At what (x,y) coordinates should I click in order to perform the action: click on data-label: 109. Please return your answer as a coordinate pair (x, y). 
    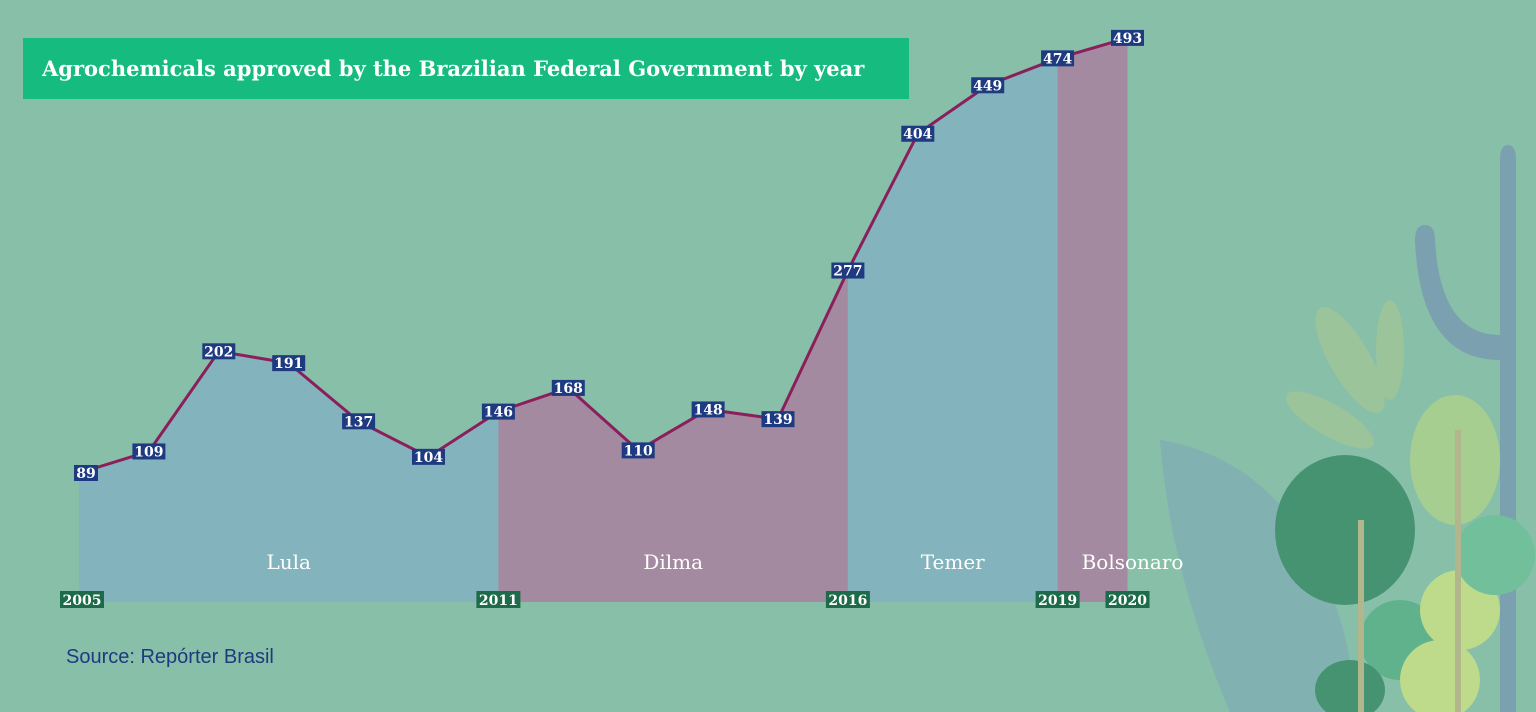
    Looking at the image, I should click on (148, 452).